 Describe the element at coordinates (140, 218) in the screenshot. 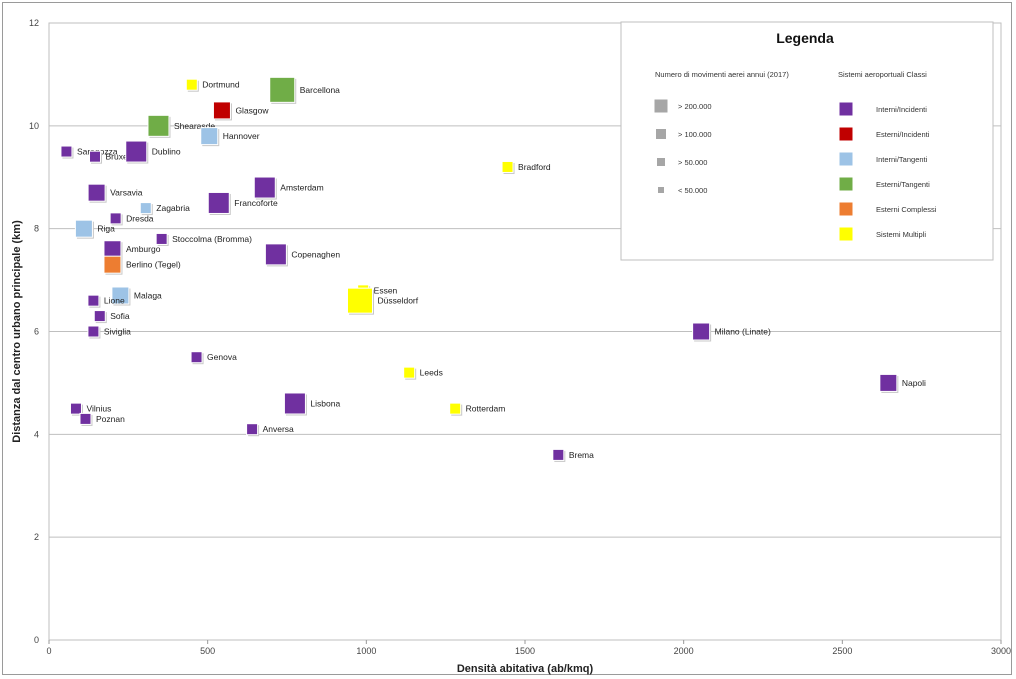

I see `point-label: Dresda` at that location.